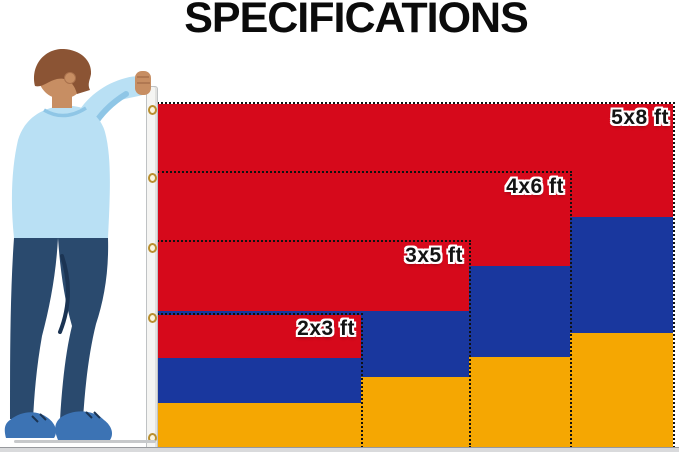 The image size is (679, 452). What do you see at coordinates (326, 328) in the screenshot?
I see `size-label-2x3: 2x3 ft` at bounding box center [326, 328].